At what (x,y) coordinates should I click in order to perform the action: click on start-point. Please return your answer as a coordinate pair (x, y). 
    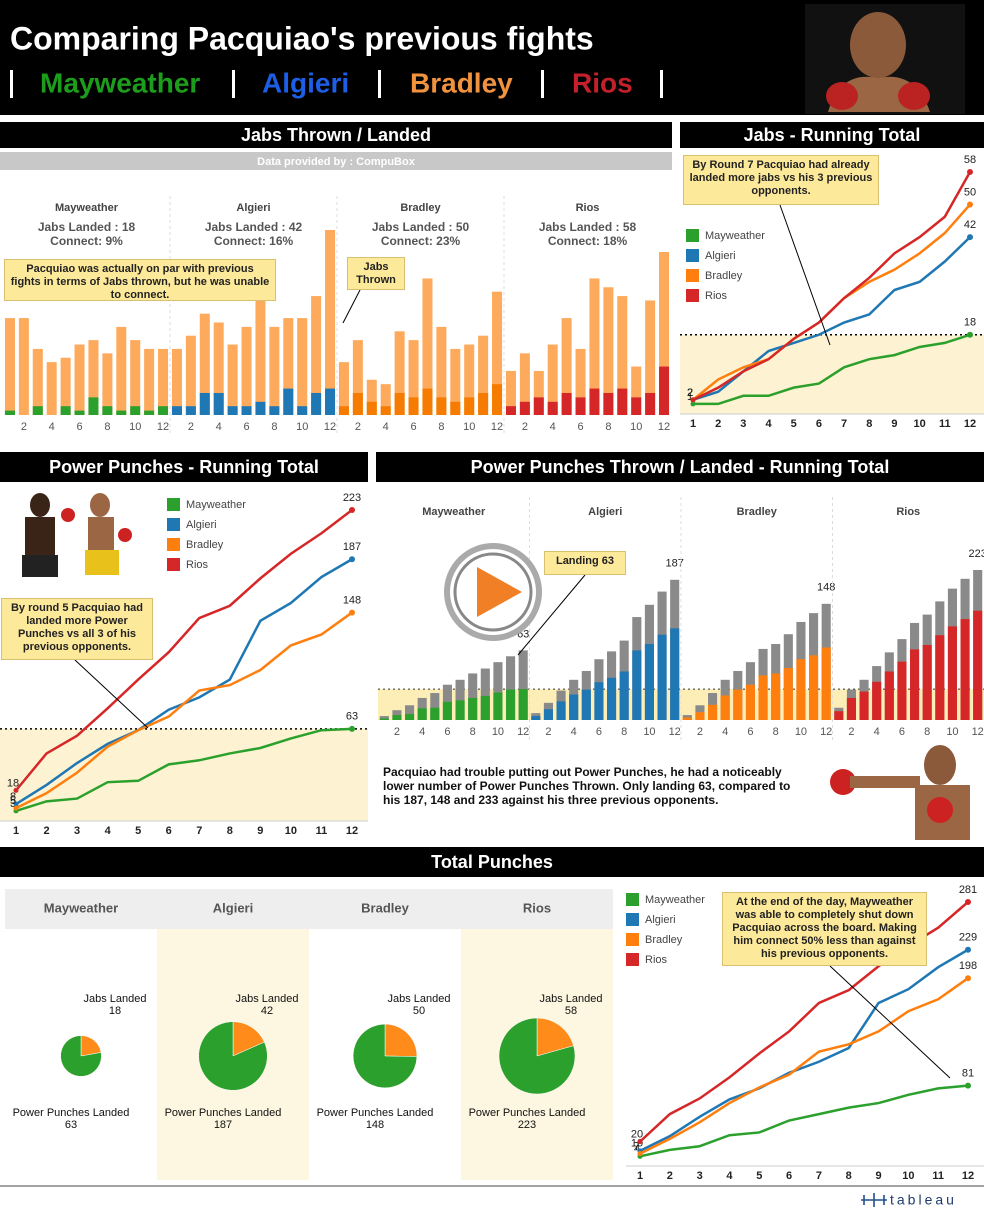
    Looking at the image, I should click on (16, 808).